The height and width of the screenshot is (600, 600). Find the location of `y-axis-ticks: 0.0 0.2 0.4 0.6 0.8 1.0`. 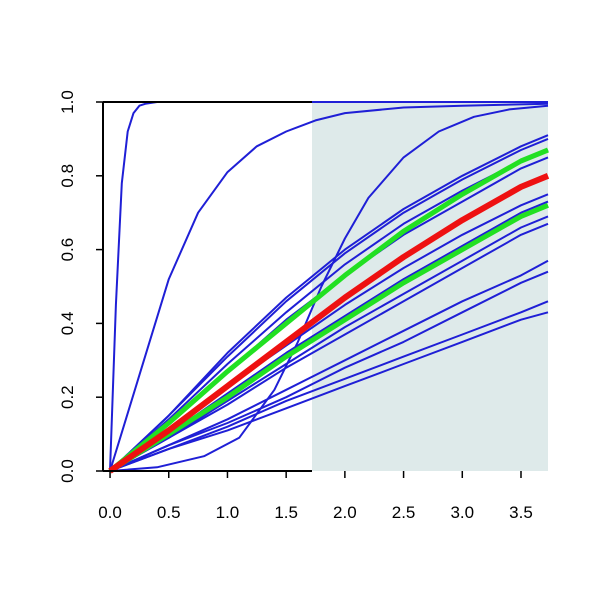

y-axis-ticks: 0.0 0.2 0.4 0.6 0.8 1.0 is located at coordinates (80, 286).